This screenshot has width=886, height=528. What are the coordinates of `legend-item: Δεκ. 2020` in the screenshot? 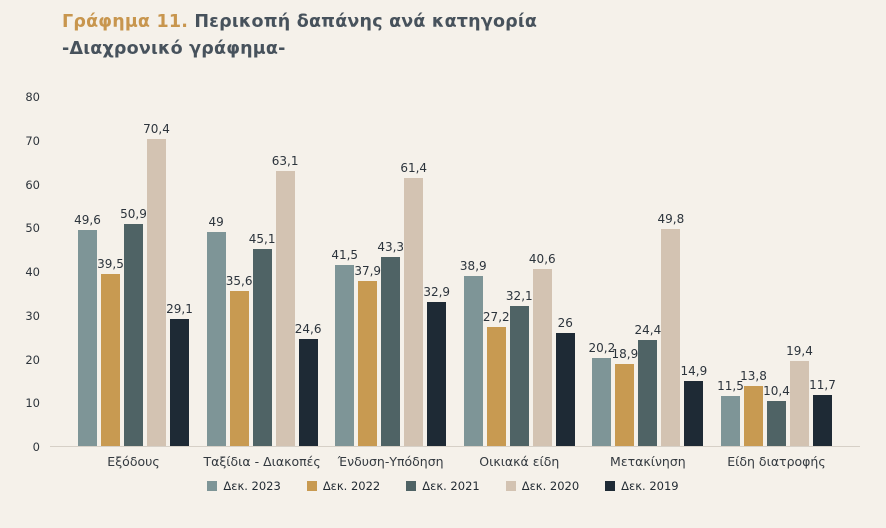 It's located at (542, 486).